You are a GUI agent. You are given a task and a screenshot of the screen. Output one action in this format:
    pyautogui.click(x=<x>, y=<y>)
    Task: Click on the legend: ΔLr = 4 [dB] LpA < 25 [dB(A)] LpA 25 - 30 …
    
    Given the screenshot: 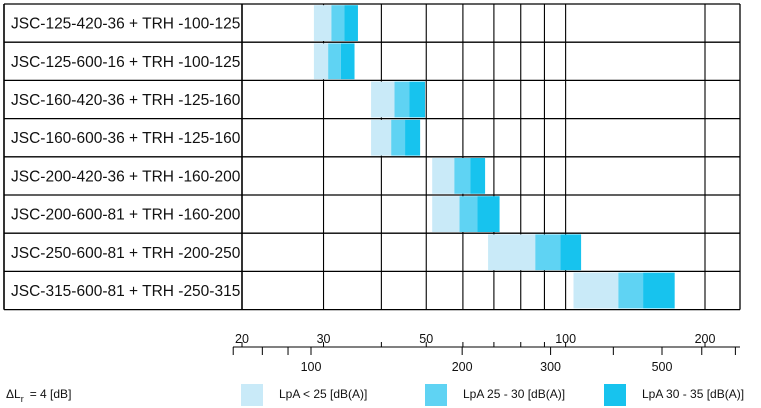 What is the action you would take?
    pyautogui.click(x=375, y=395)
    